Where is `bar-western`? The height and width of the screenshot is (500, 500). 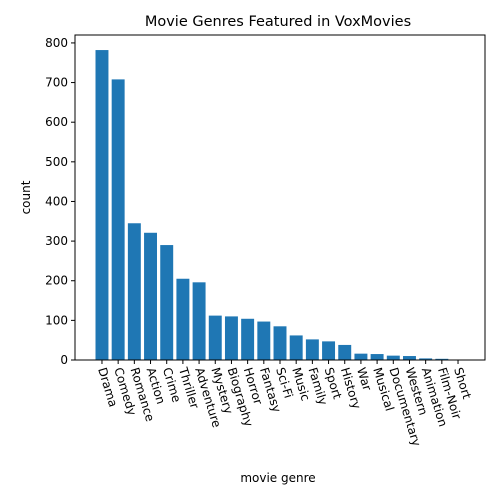 bar-western is located at coordinates (409, 358).